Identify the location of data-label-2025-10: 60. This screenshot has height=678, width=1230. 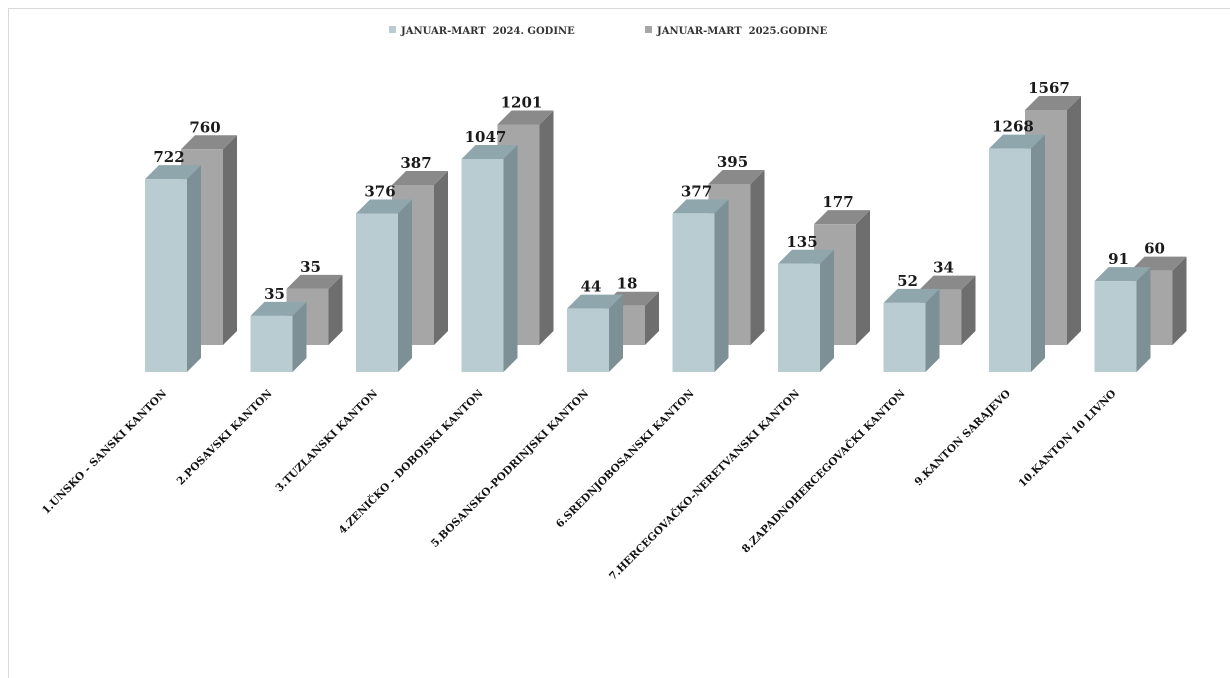
(1154, 249).